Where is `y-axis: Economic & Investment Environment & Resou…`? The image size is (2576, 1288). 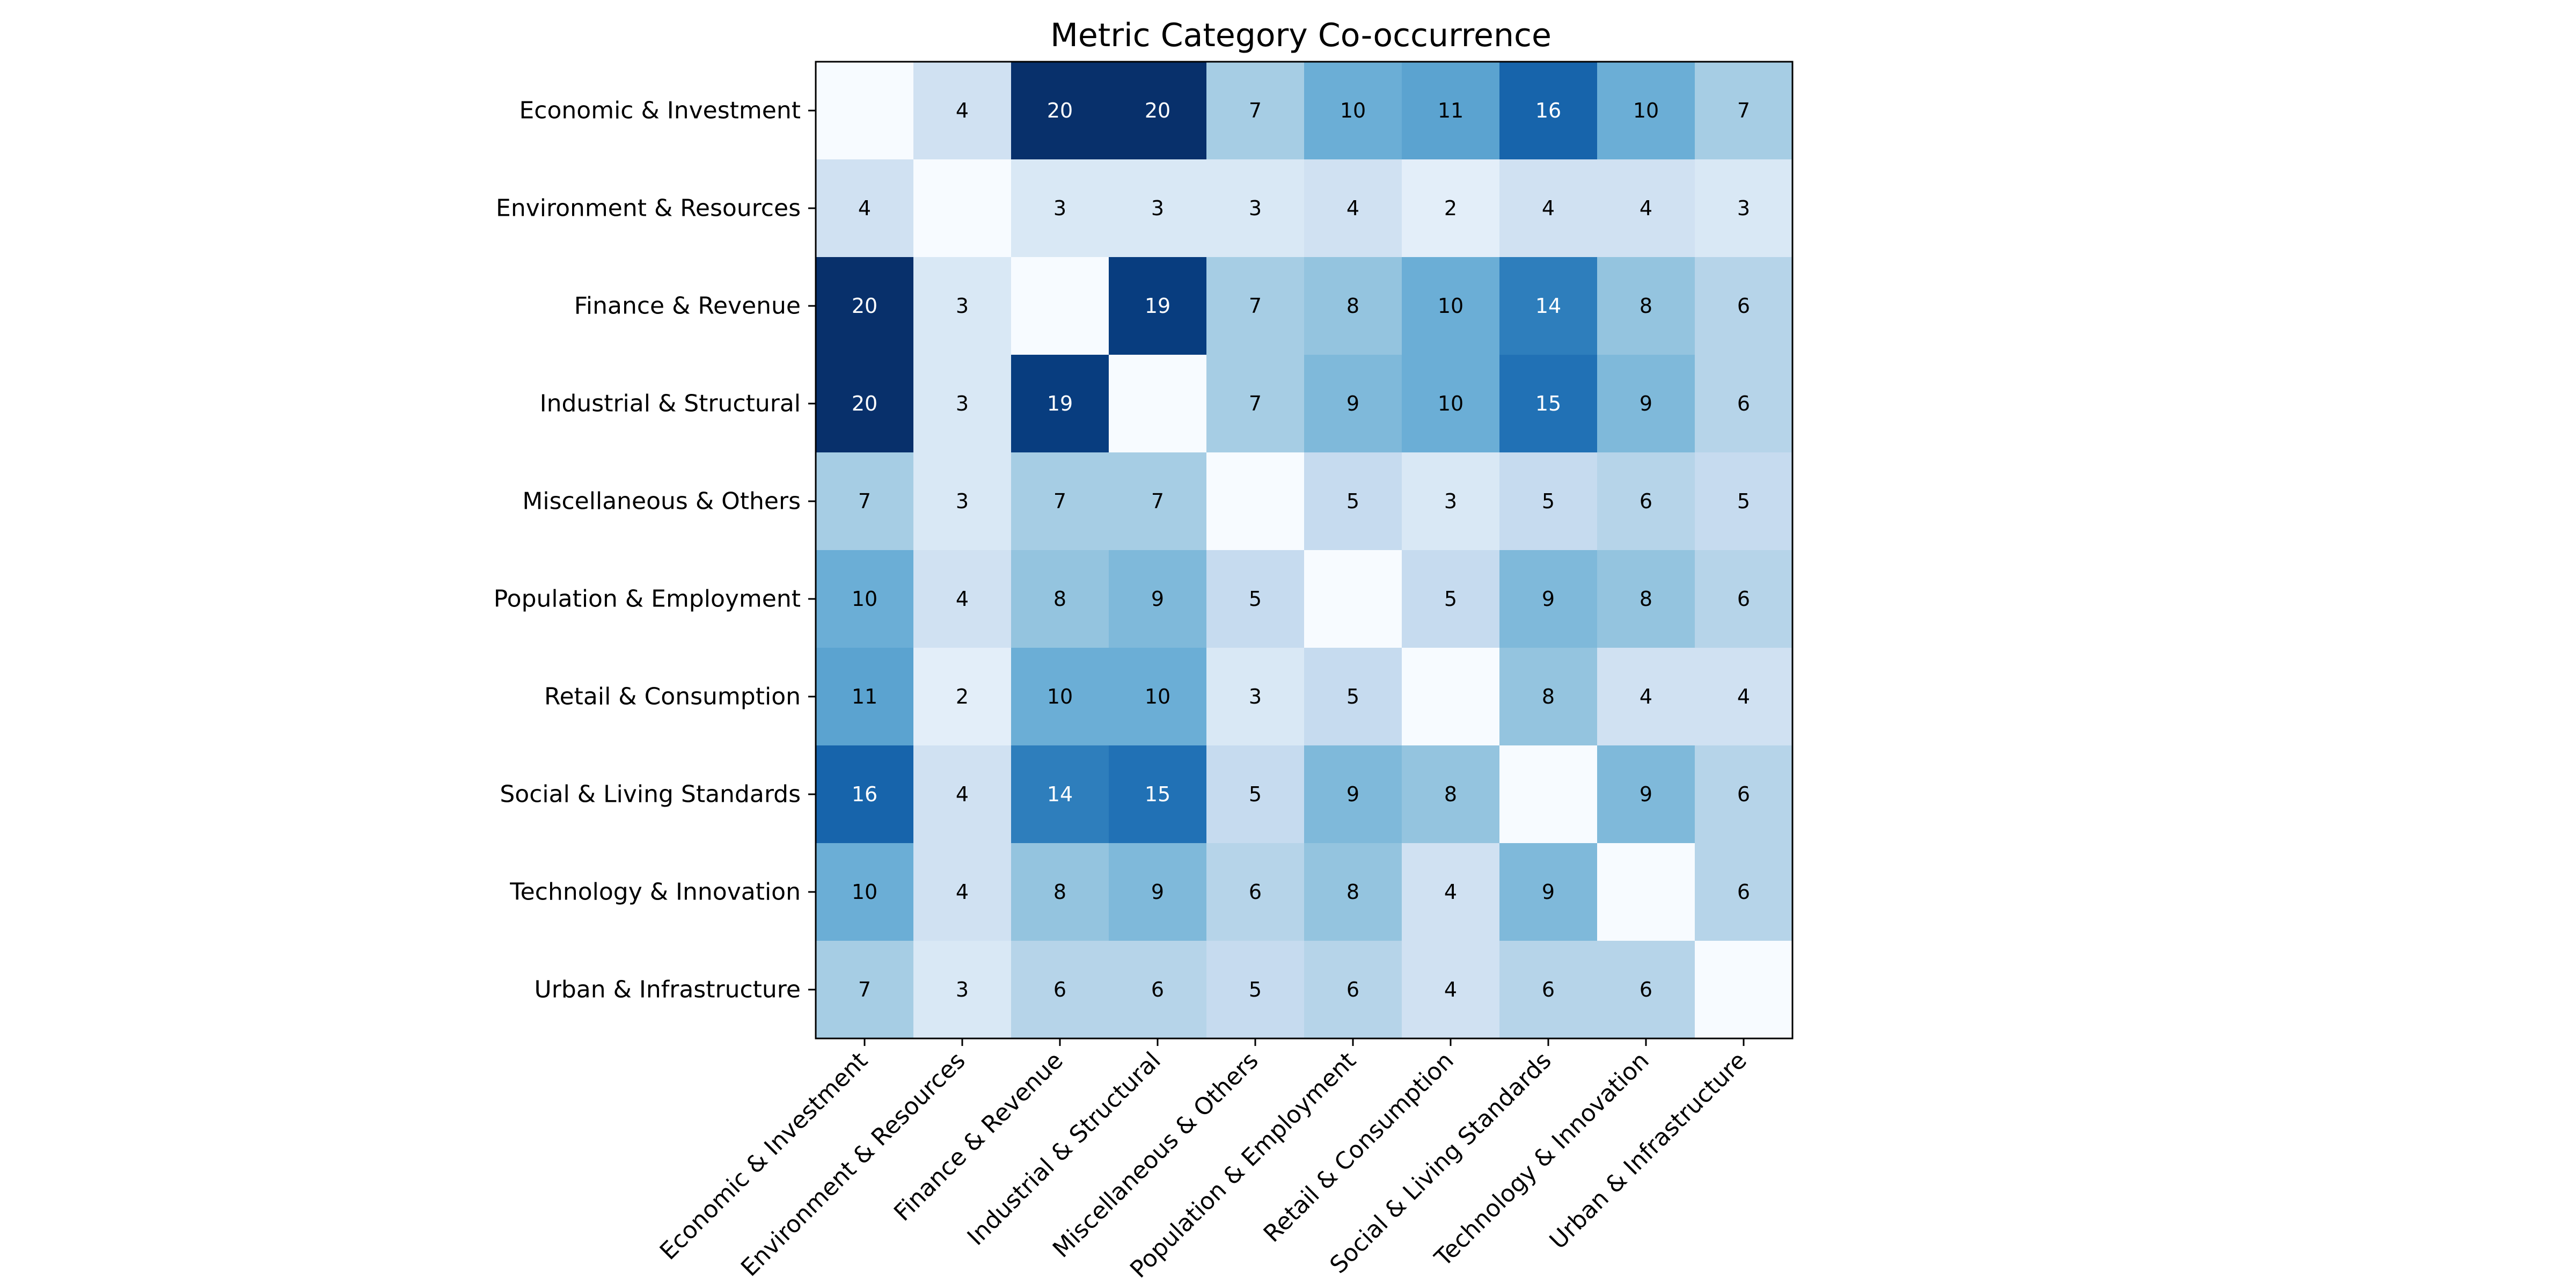 y-axis: Economic & Investment Environment & Resou… is located at coordinates (655, 550).